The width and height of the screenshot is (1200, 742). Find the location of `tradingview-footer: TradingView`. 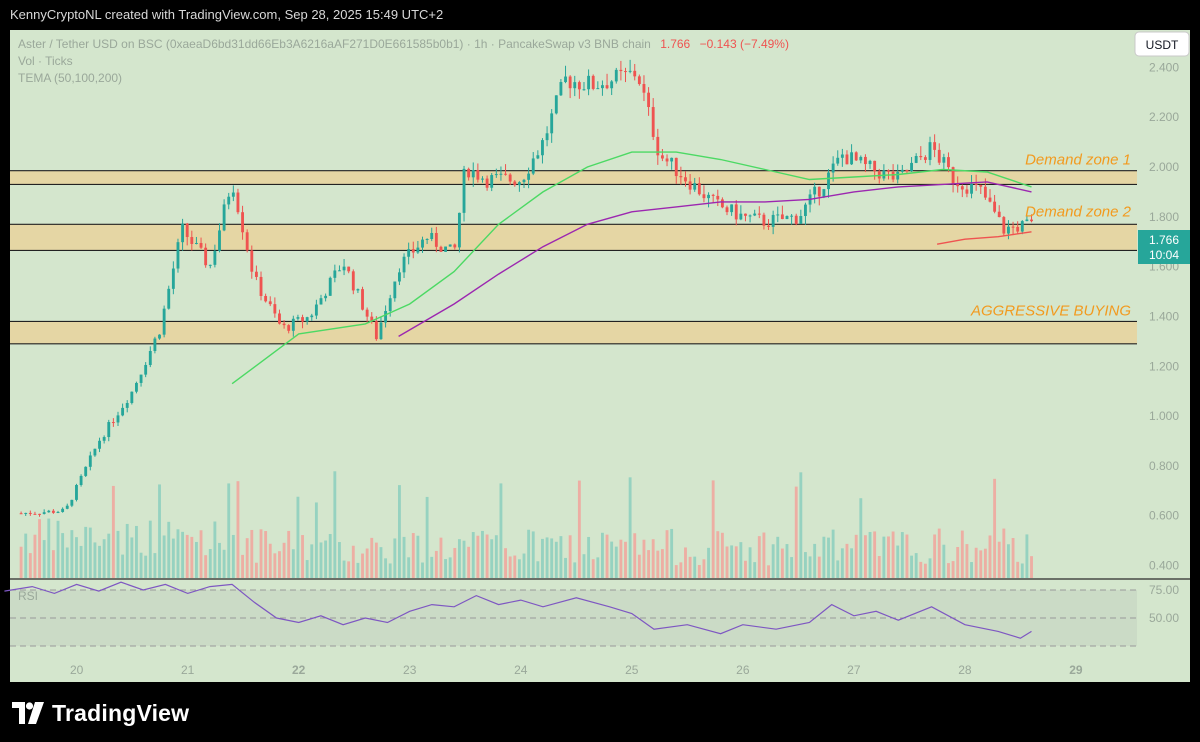

tradingview-footer: TradingView is located at coordinates (100, 713).